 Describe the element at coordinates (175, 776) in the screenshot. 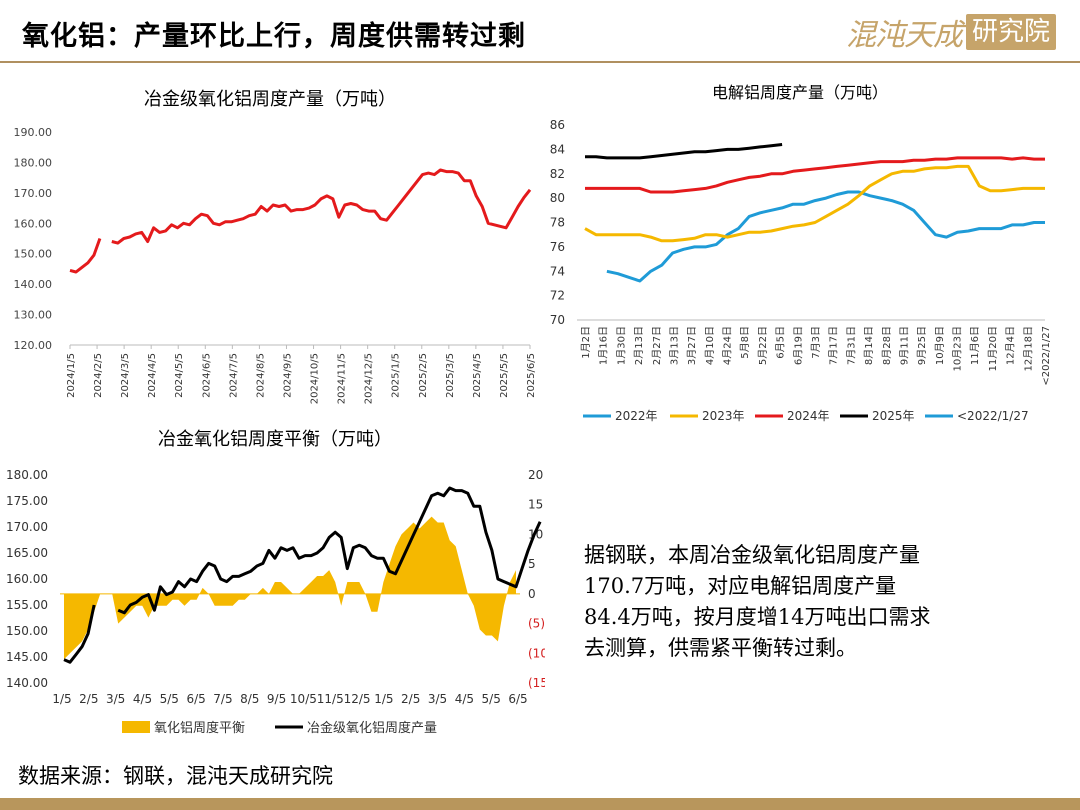

I see `data-source: 数据来源：钢联，混沌天成研究院` at that location.